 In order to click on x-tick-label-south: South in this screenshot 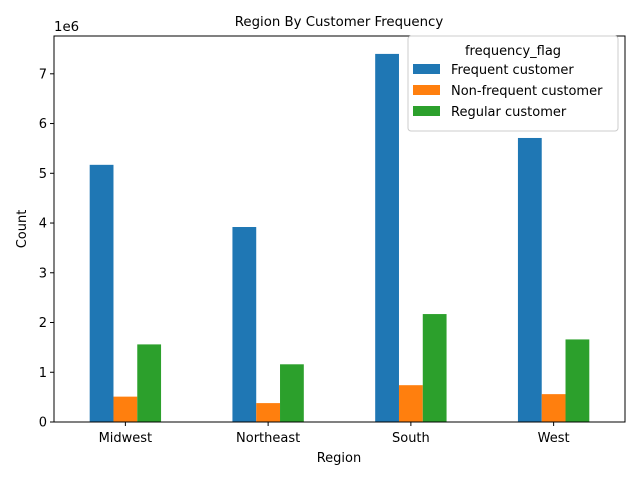, I will do `click(411, 438)`.